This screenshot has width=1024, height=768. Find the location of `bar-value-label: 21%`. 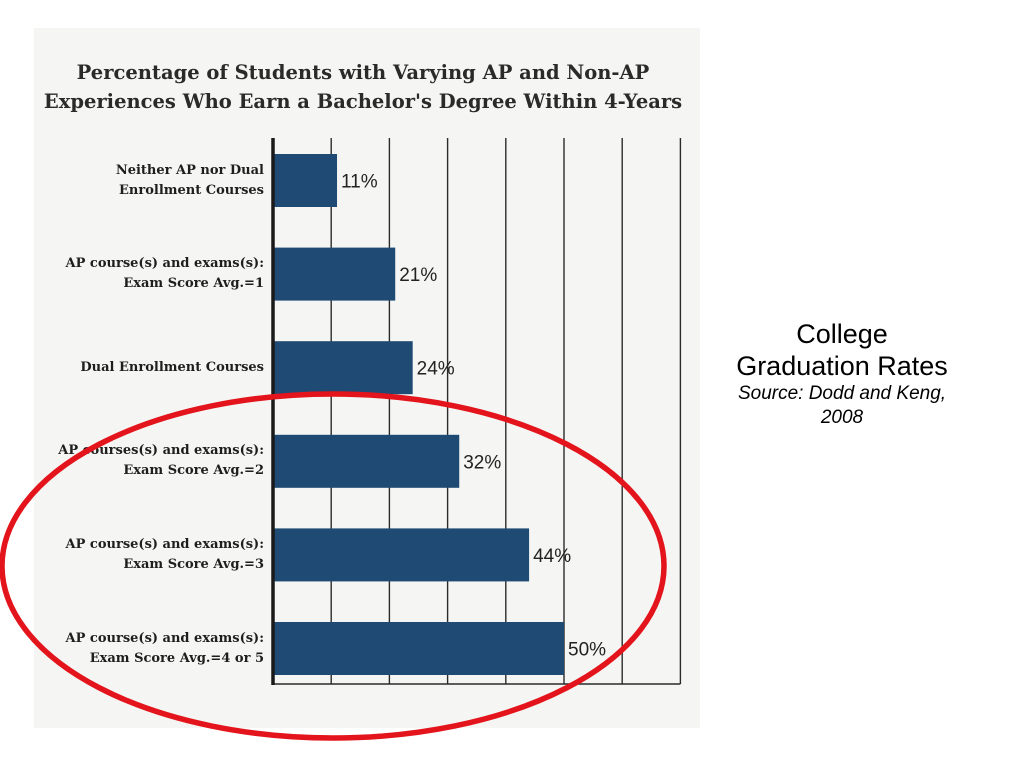

bar-value-label: 21% is located at coordinates (418, 275).